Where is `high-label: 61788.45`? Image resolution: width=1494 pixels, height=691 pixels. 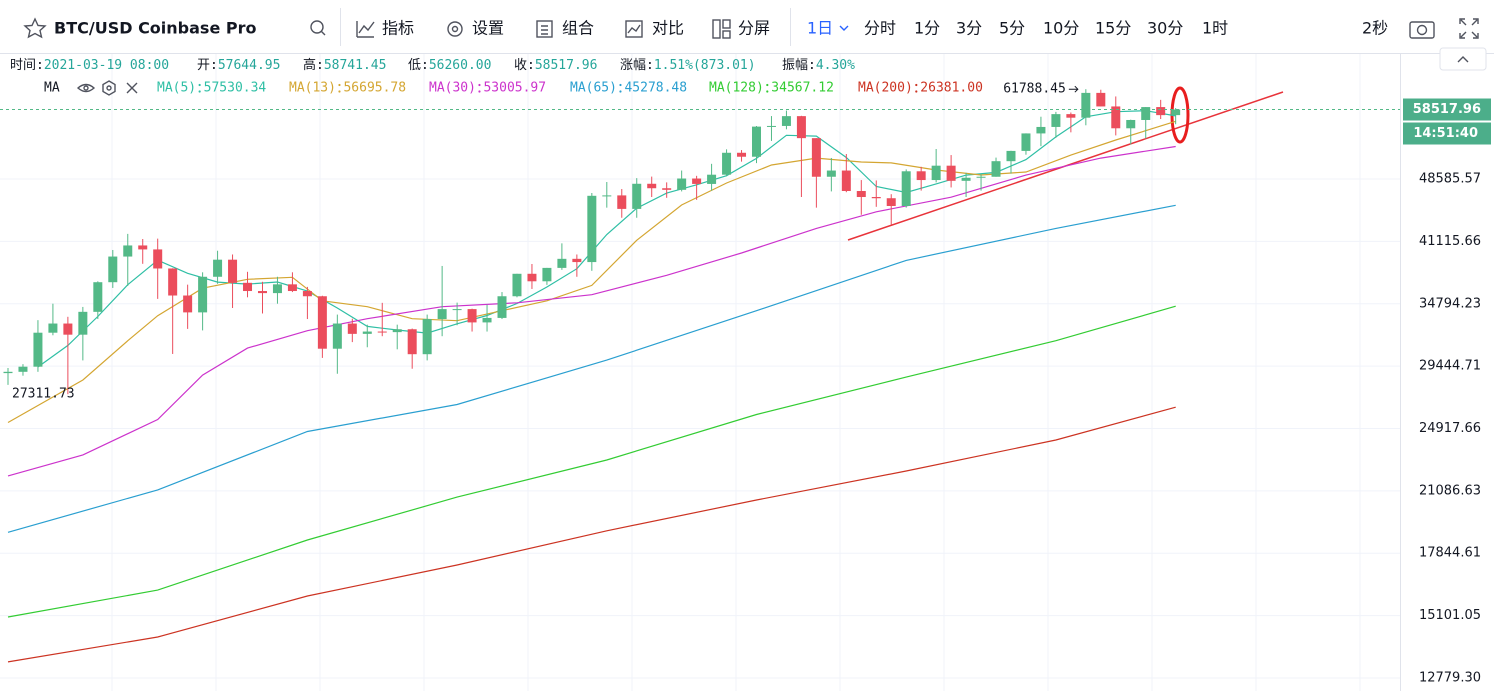
high-label: 61788.45 is located at coordinates (1034, 89).